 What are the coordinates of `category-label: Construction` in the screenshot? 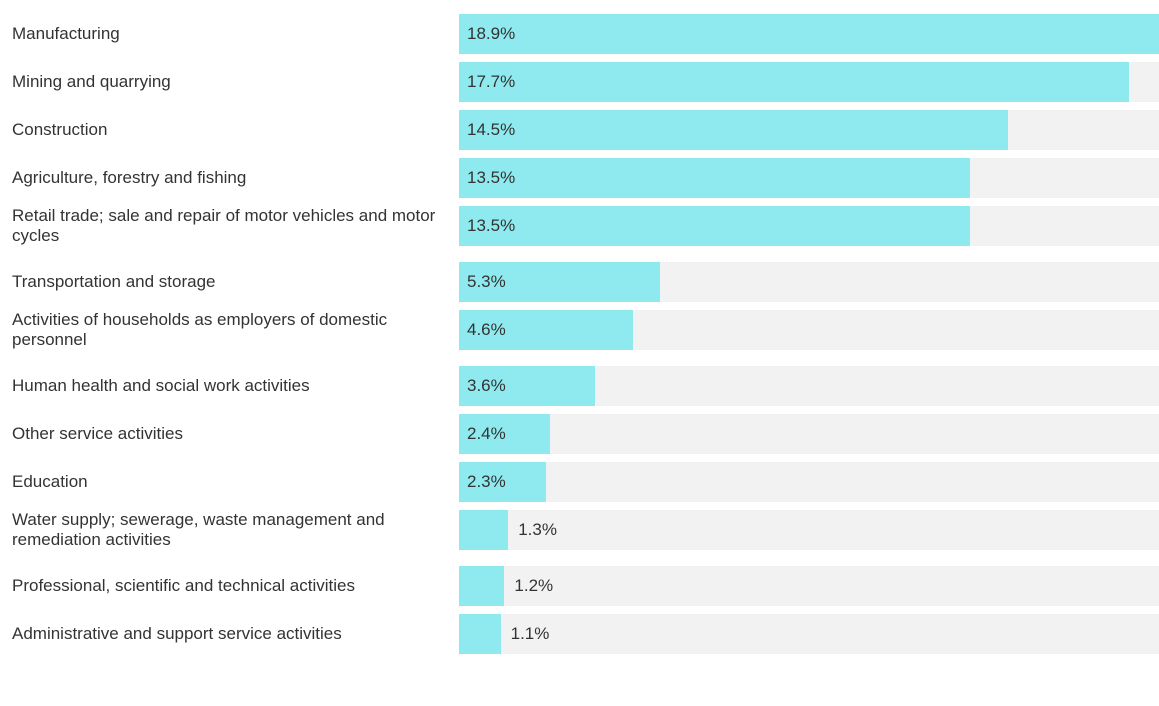 It's located at (60, 129).